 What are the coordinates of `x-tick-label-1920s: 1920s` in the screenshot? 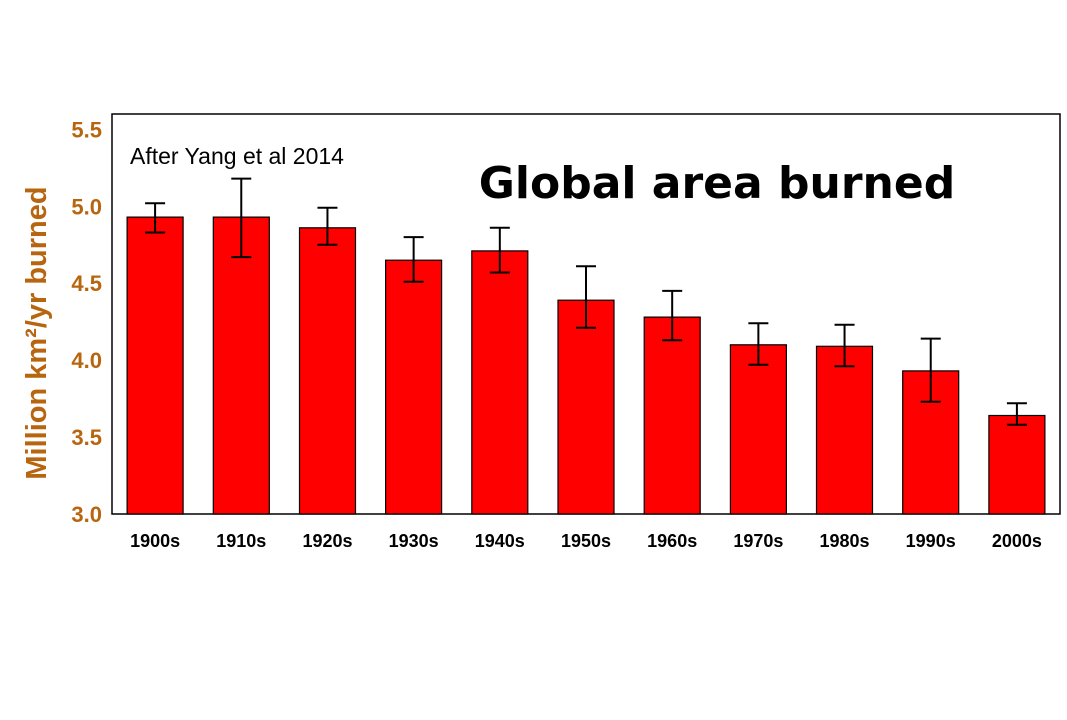 It's located at (327, 541).